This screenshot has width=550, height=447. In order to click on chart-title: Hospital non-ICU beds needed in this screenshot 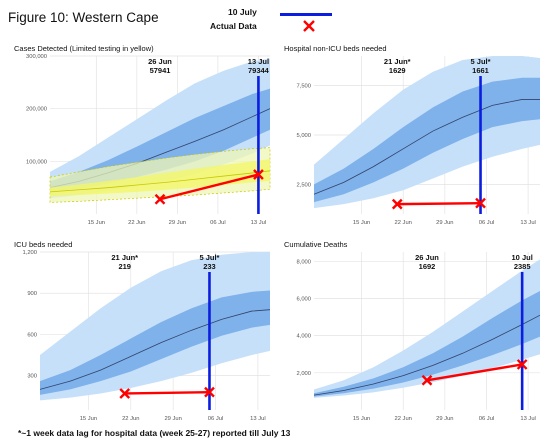, I will do `click(335, 48)`.